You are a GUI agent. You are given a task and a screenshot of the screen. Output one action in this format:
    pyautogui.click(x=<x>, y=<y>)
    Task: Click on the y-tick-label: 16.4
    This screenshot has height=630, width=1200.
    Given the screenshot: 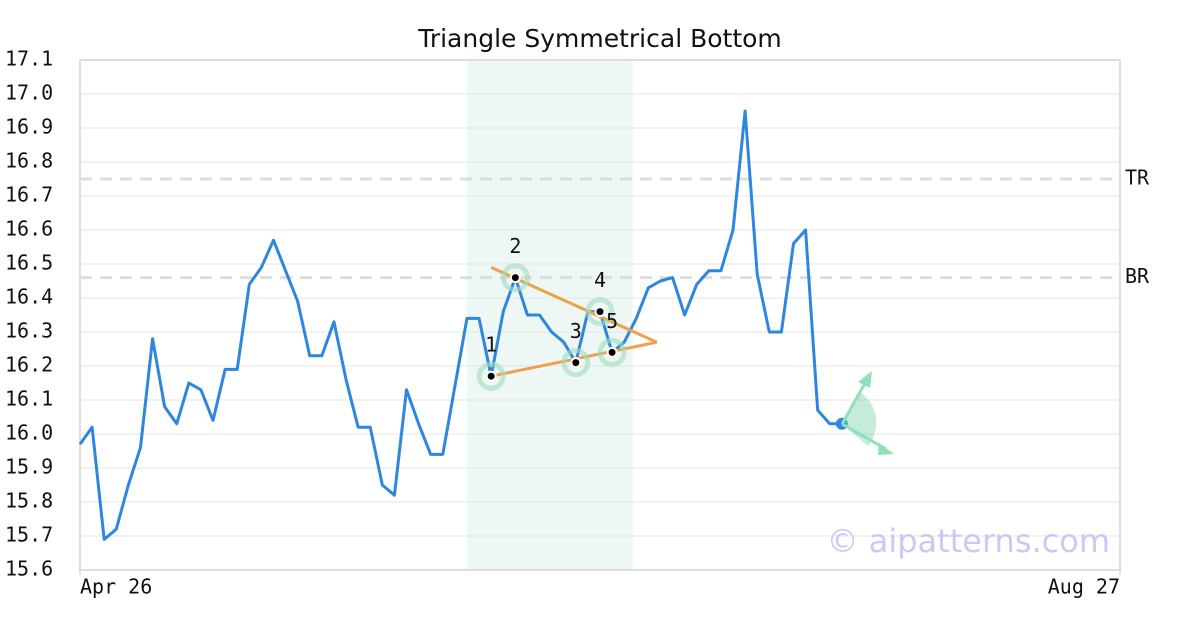 What is the action you would take?
    pyautogui.click(x=29, y=297)
    